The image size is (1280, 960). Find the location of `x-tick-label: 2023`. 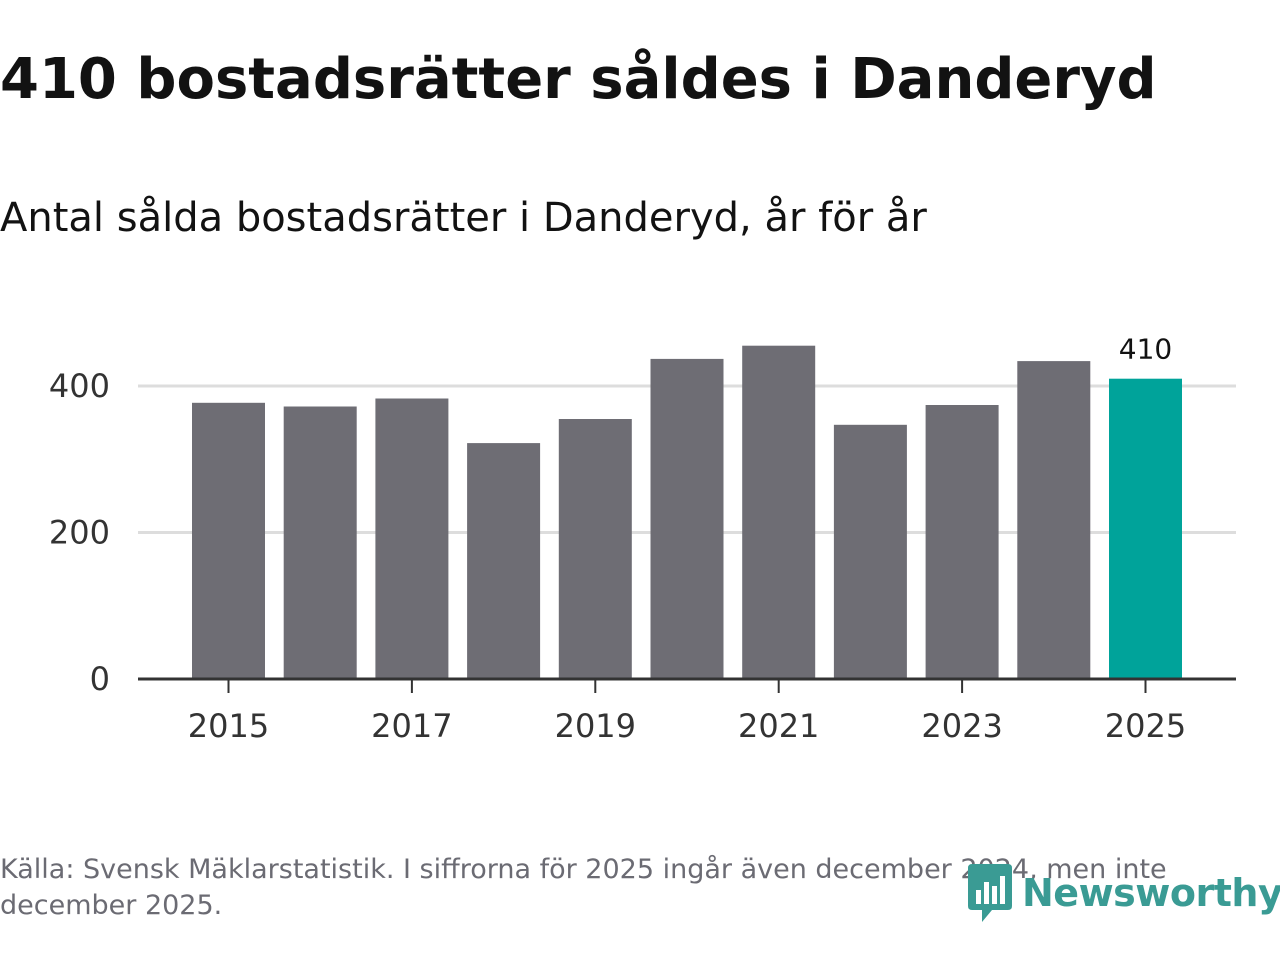

x-tick-label: 2023 is located at coordinates (961, 726).